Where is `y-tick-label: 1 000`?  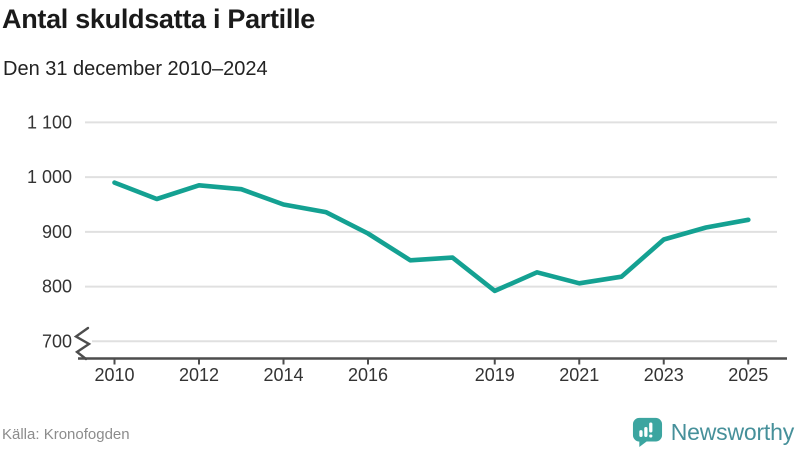
y-tick-label: 1 000 is located at coordinates (49, 177).